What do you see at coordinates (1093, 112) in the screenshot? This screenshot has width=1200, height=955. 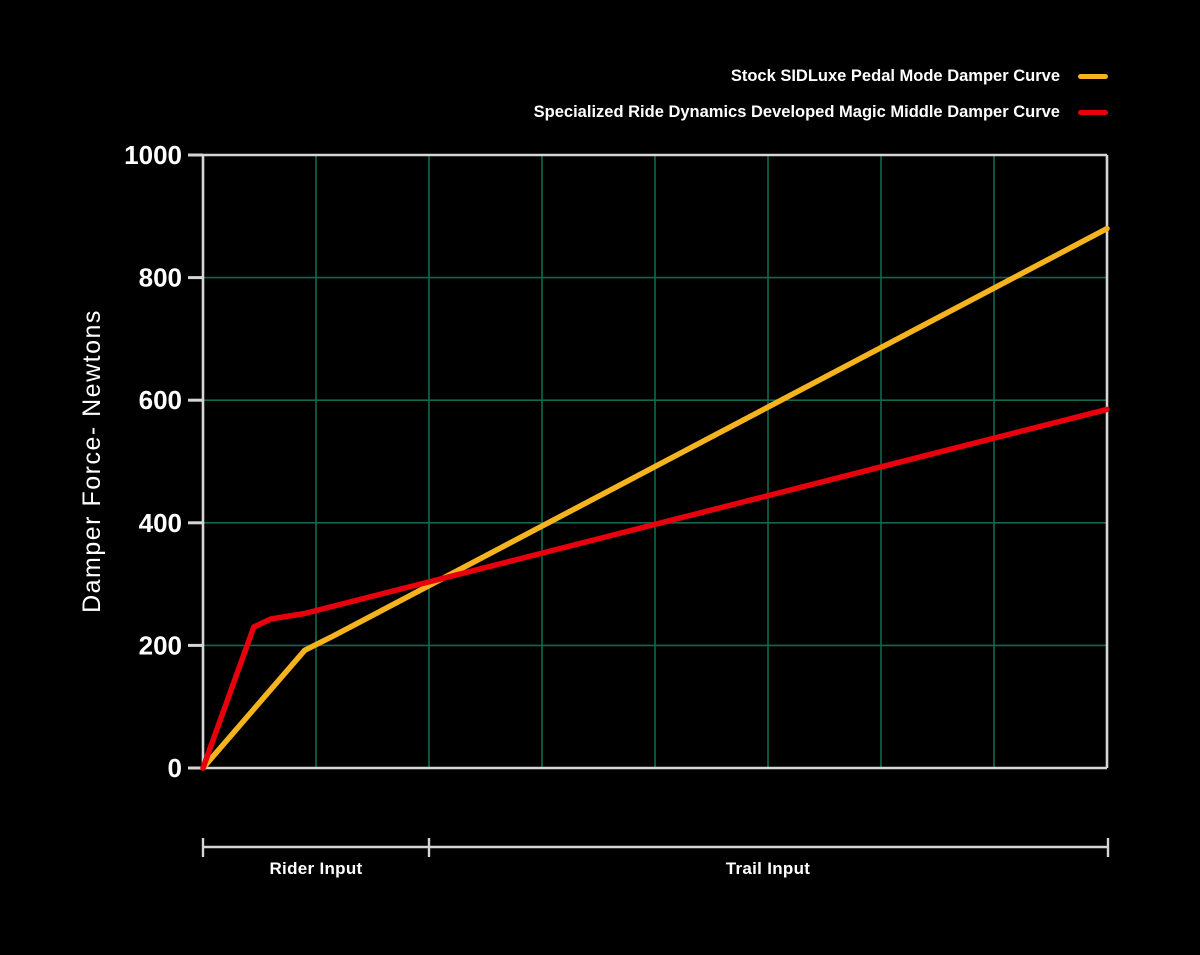 I see `legend-swatch-magic-middle` at bounding box center [1093, 112].